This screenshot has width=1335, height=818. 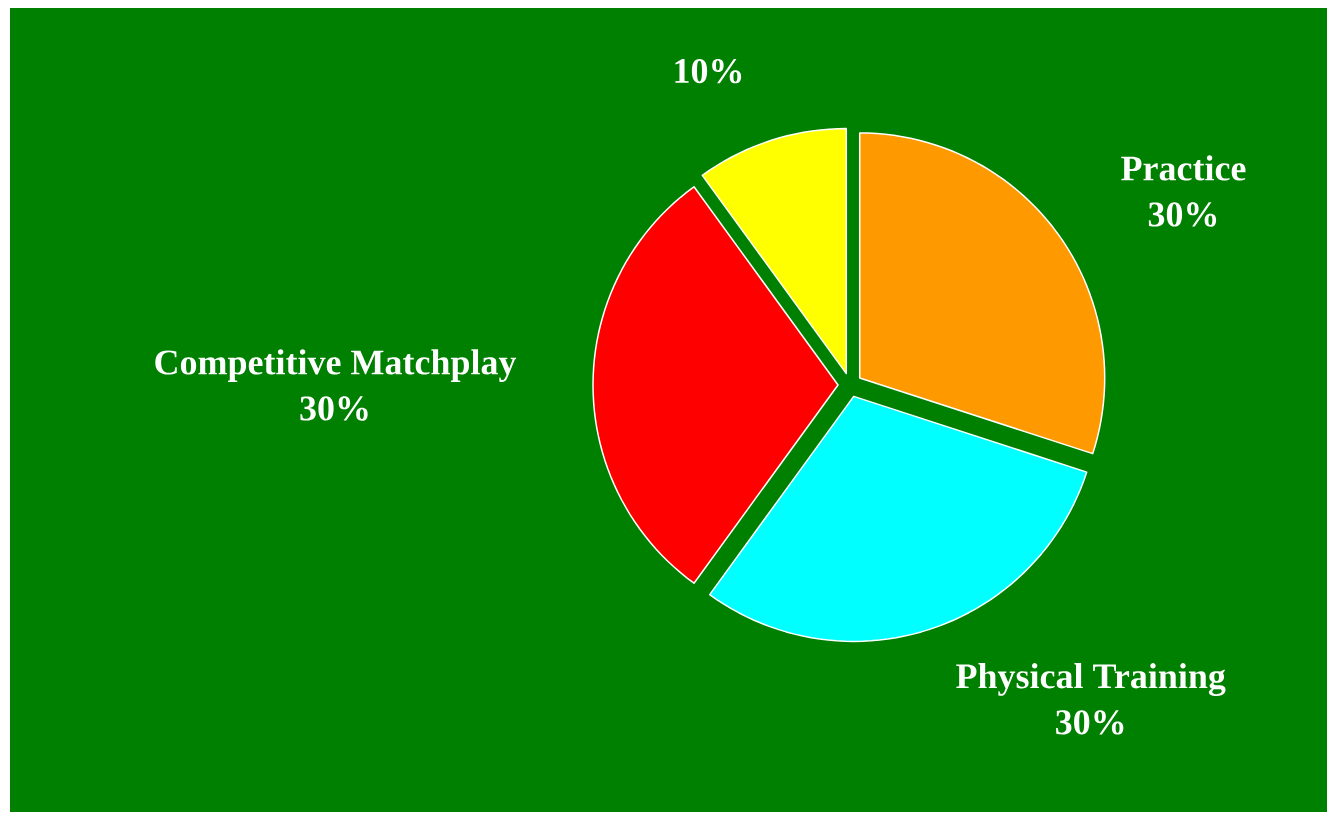 What do you see at coordinates (1183, 168) in the screenshot?
I see `slice-label: Practice` at bounding box center [1183, 168].